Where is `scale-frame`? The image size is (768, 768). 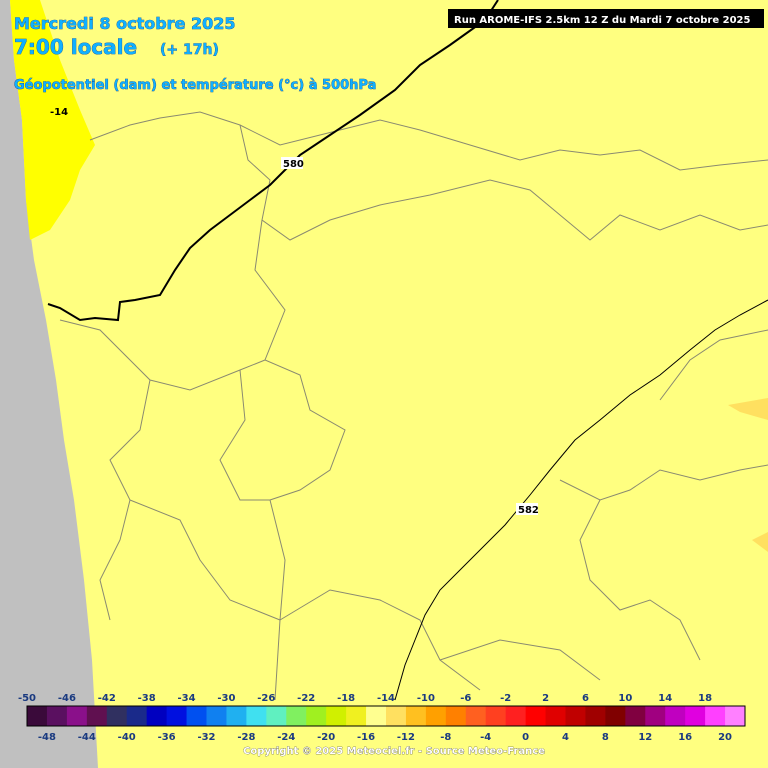
scale-frame is located at coordinates (386, 716).